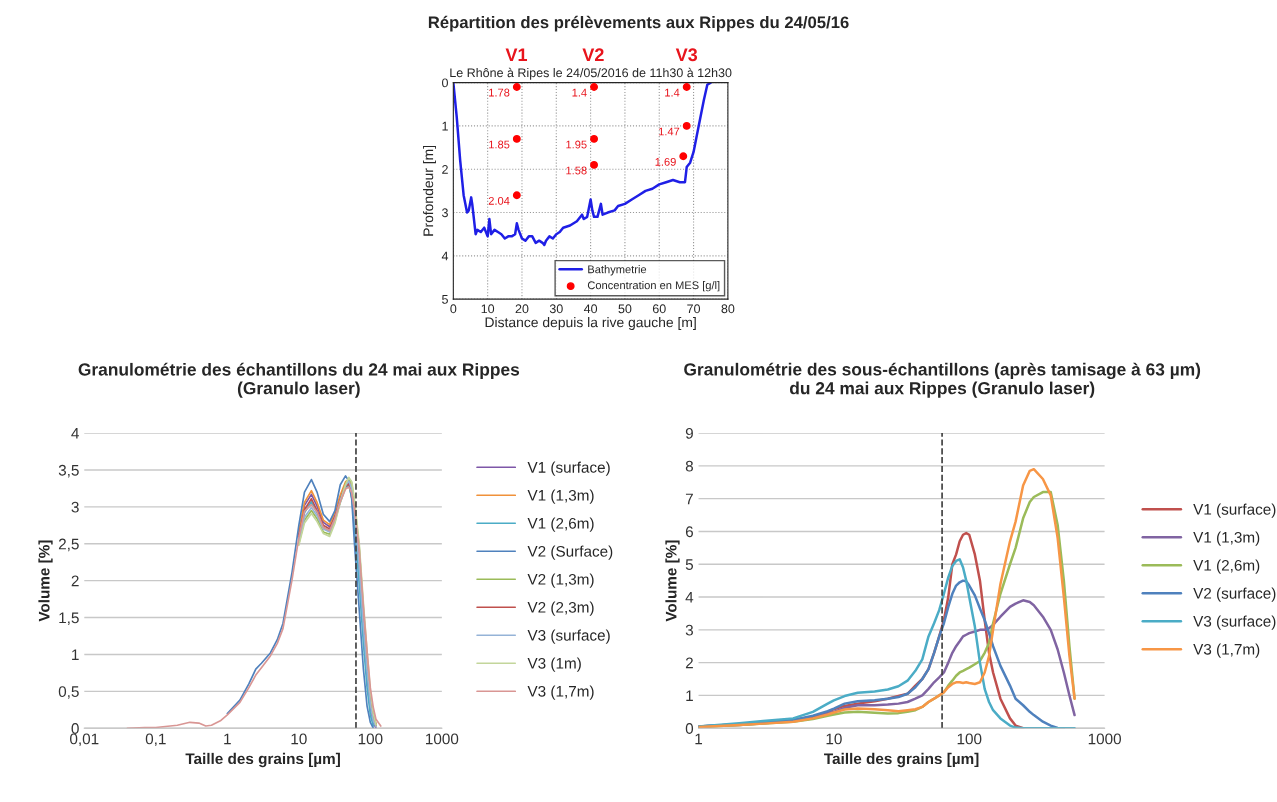  Describe the element at coordinates (554, 664) in the screenshot. I see `legend-label: V3 (1m)` at that location.